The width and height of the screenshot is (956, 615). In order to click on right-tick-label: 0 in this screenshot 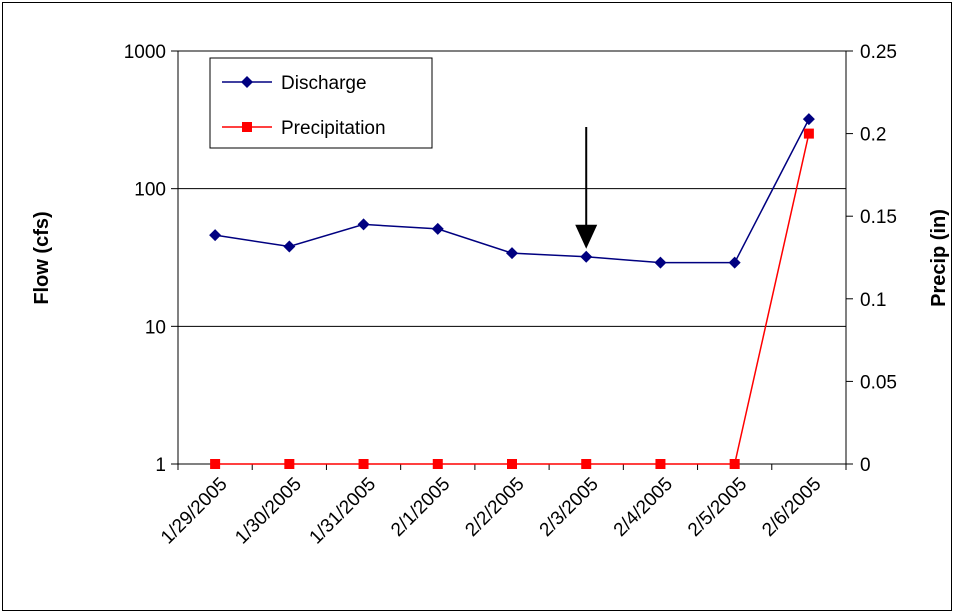, I will do `click(865, 465)`.